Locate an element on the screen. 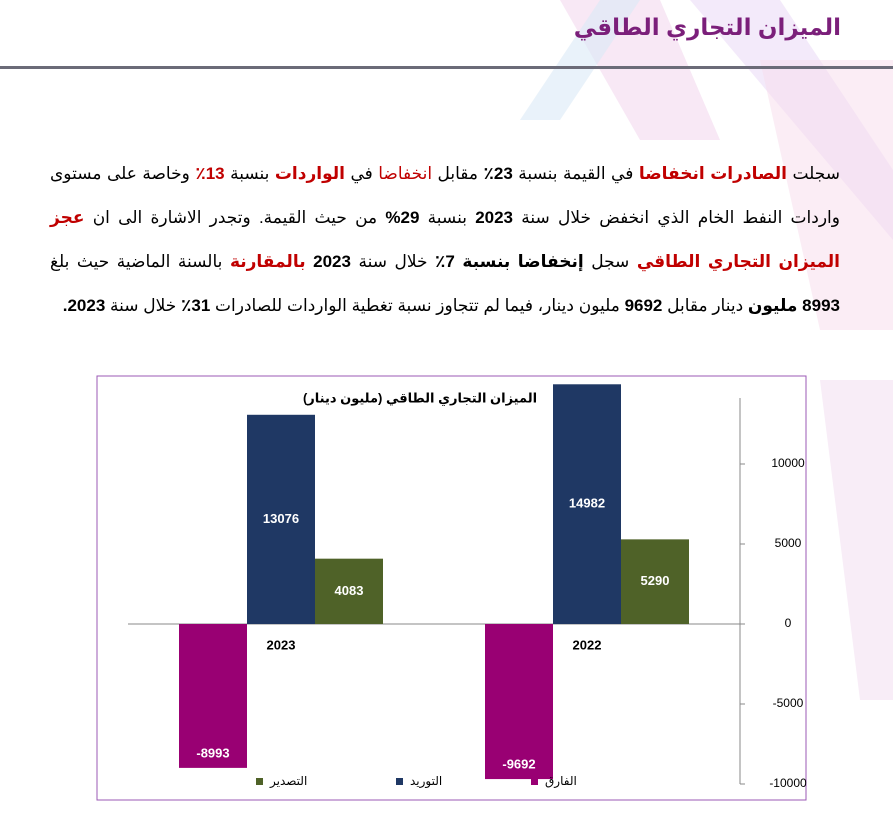  run: الصادرات انخفاضا is located at coordinates (712, 173).